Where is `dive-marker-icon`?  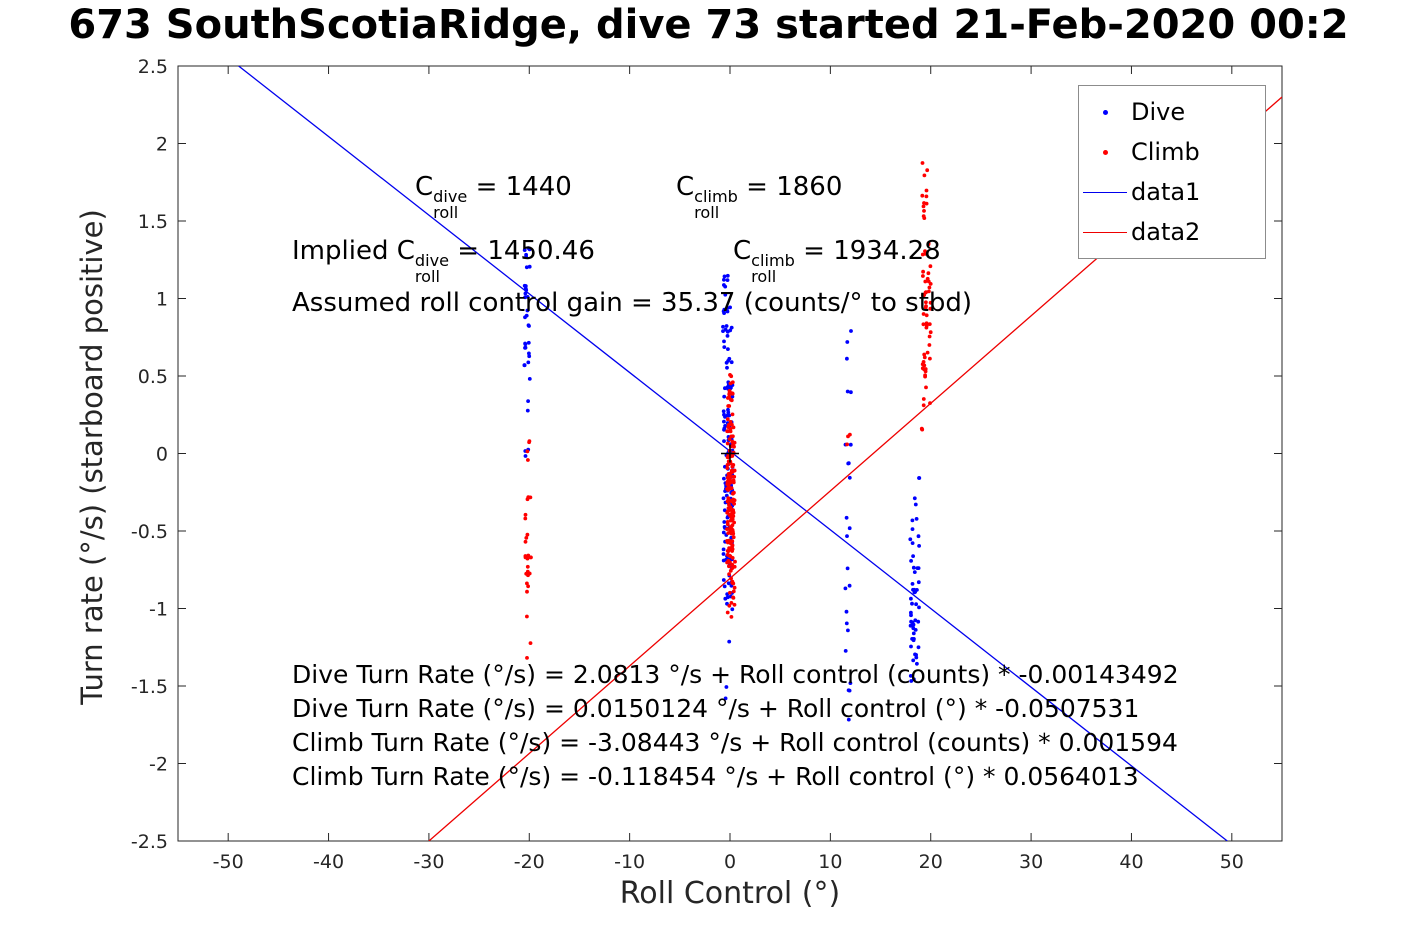 dive-marker-icon is located at coordinates (1105, 112).